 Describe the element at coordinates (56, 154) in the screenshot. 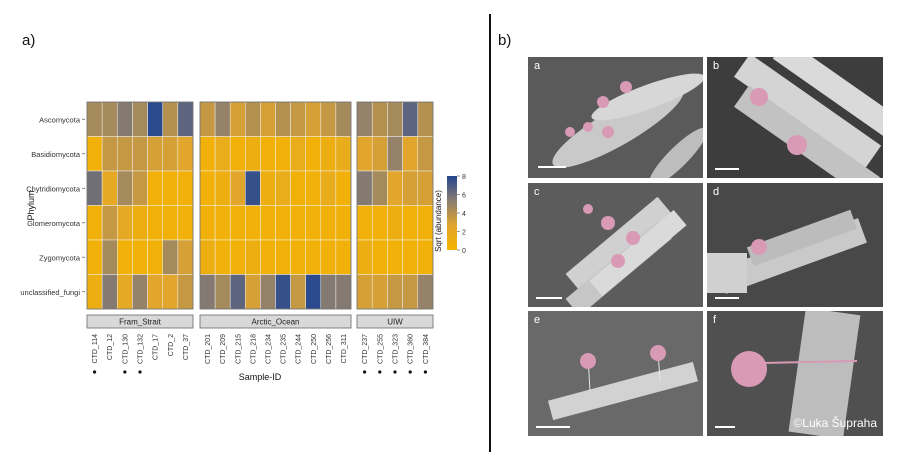

I see `row-label: Basidiomycota` at that location.